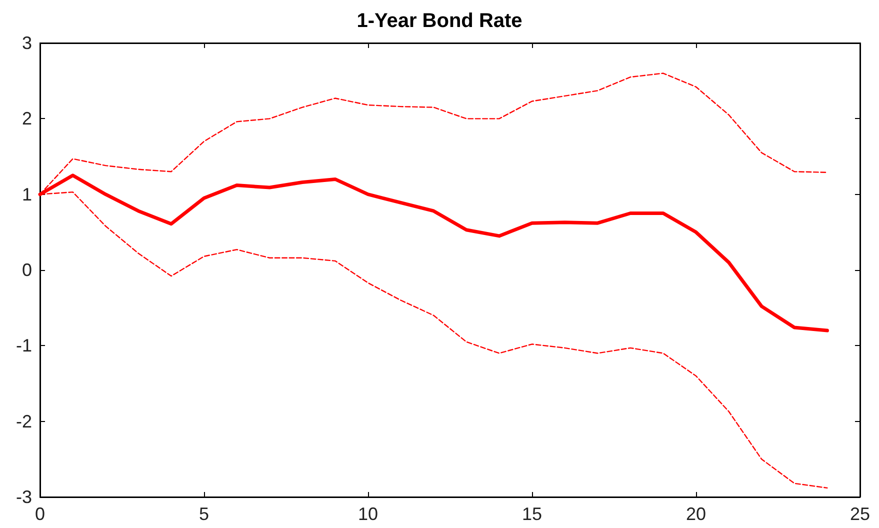  I want to click on x-tick-label: 0, so click(40, 514).